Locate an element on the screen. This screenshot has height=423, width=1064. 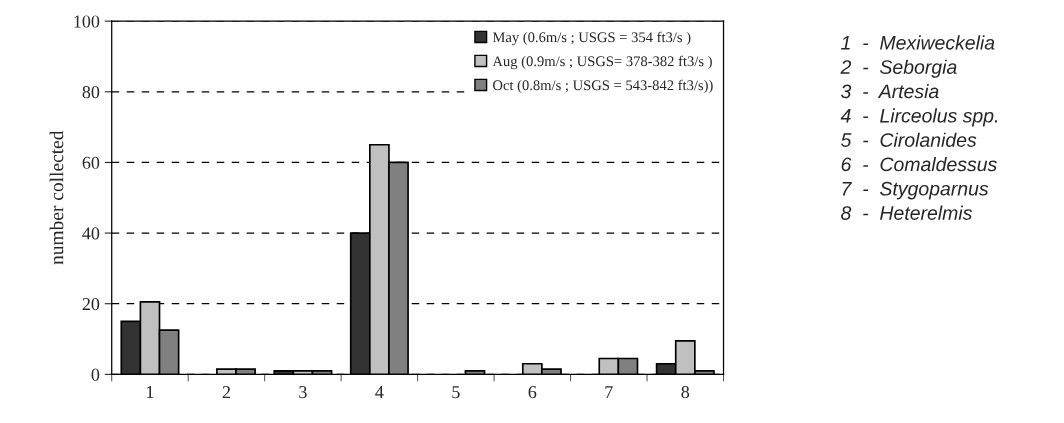
text: 8 - Heterelmis is located at coordinates (906, 212).